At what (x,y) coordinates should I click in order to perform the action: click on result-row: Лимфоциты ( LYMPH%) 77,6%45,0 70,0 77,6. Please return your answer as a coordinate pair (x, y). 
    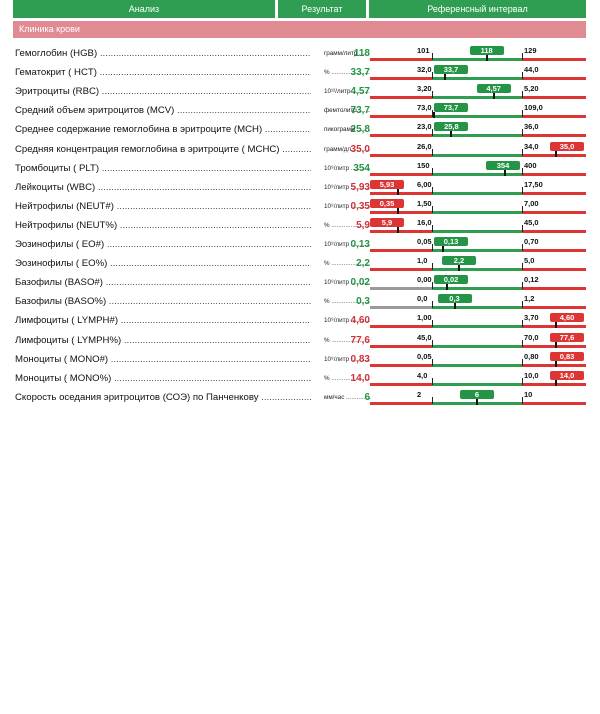
    Looking at the image, I should click on (299, 340).